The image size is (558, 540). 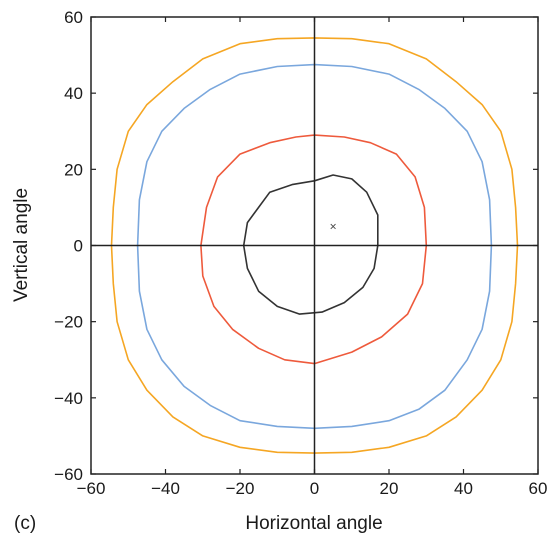 What do you see at coordinates (314, 488) in the screenshot?
I see `x-tick-label: 0` at bounding box center [314, 488].